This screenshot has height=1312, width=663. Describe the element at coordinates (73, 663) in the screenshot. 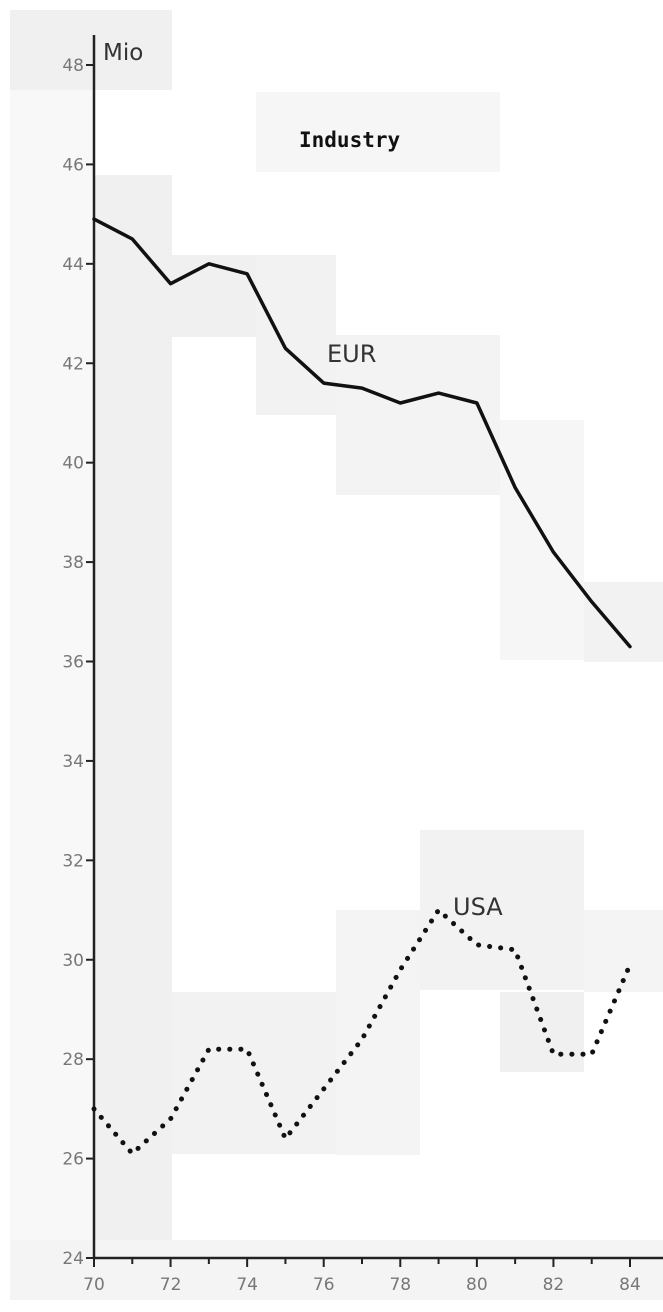

I see `y-tick-label: 36` at that location.